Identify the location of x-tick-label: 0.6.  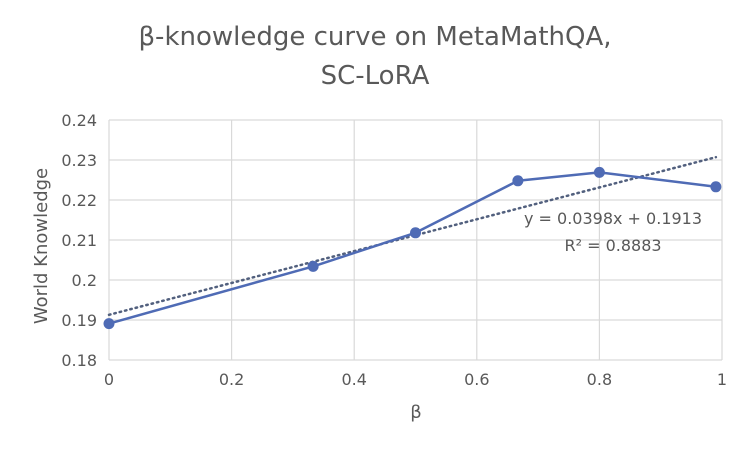
(476, 379).